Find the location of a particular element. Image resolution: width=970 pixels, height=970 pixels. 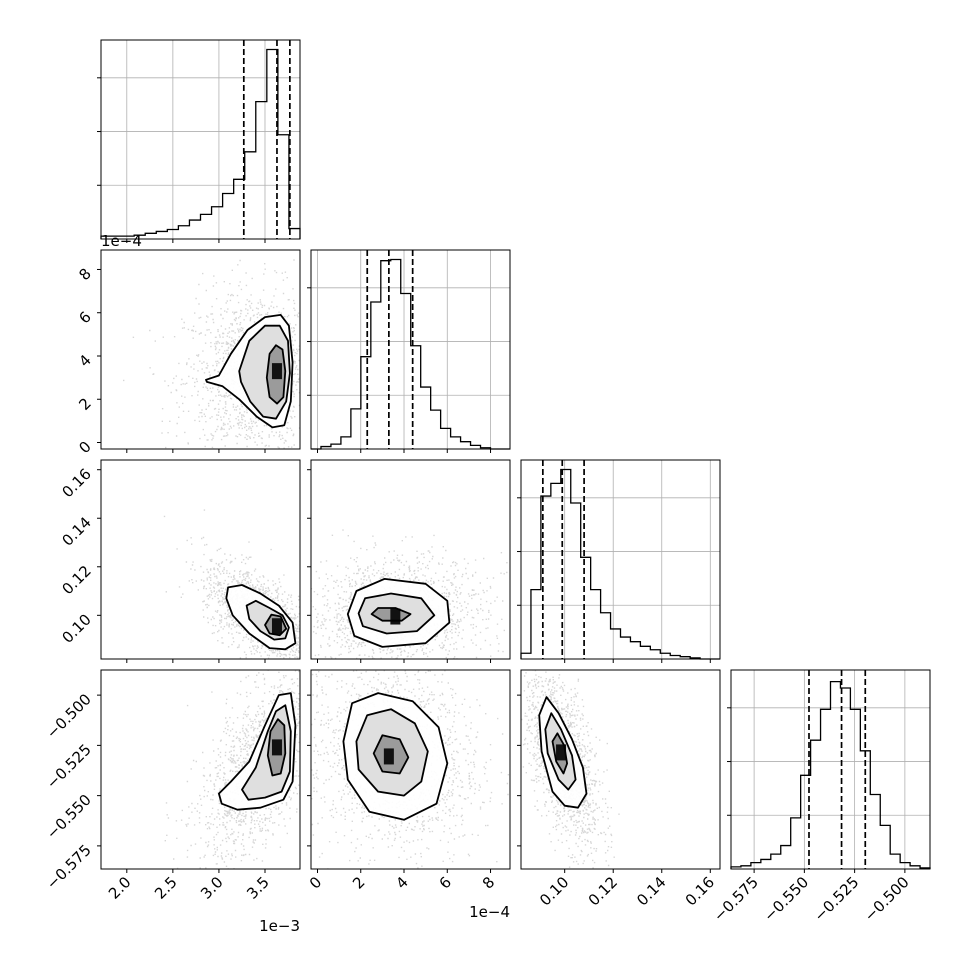

x-offset-text: 1e−4 is located at coordinates (489, 912).